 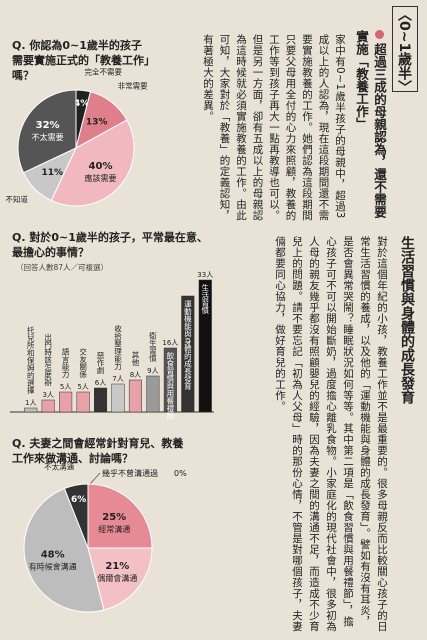 What do you see at coordinates (48, 125) in the screenshot?
I see `slice-value: 32%` at bounding box center [48, 125].